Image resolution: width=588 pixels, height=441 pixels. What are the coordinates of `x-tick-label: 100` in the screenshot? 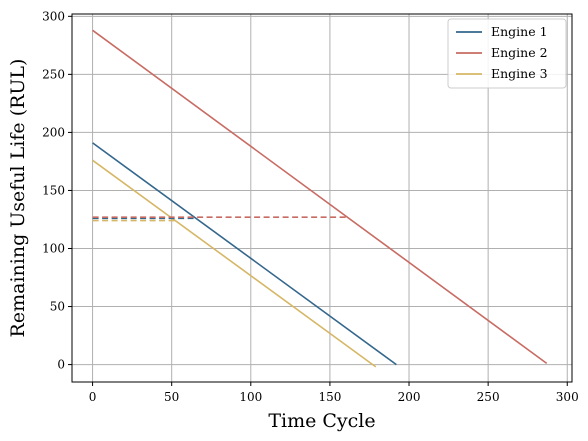 It's located at (250, 397).